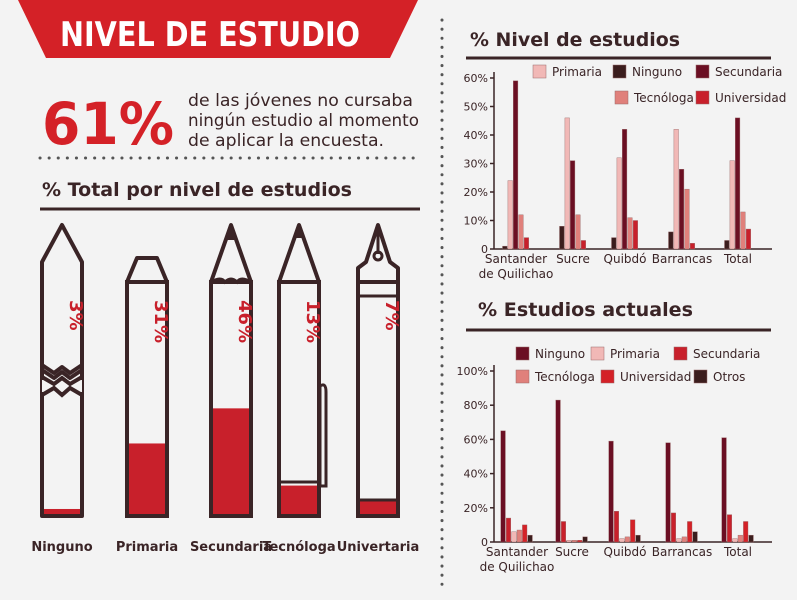 The height and width of the screenshot is (600, 797). Describe the element at coordinates (476, 78) in the screenshot. I see `y-tick-label: 60%` at that location.